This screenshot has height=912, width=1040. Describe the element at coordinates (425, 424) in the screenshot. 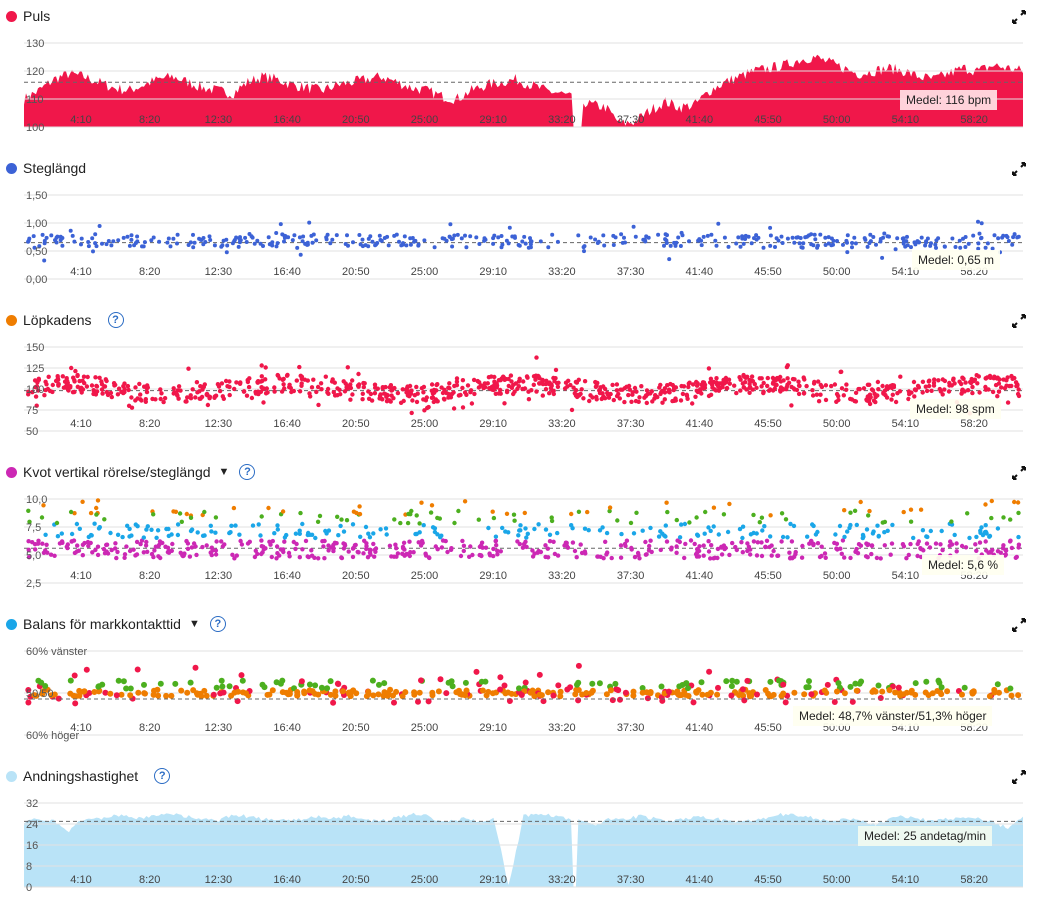

I see `x-tick-label: 25:00` at that location.